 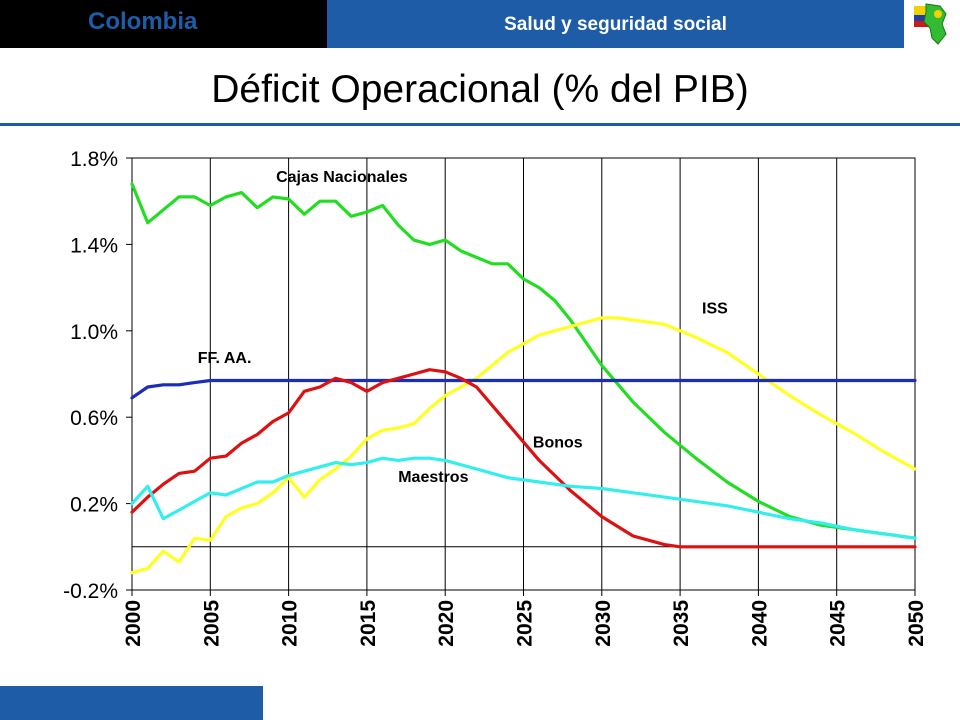 I want to click on y-tick-label: -0.2%, so click(x=90, y=591).